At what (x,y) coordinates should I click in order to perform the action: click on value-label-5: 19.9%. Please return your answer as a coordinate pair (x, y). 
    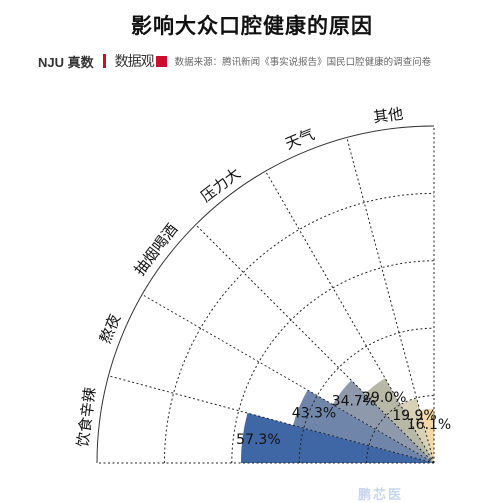
    Looking at the image, I should click on (414, 416).